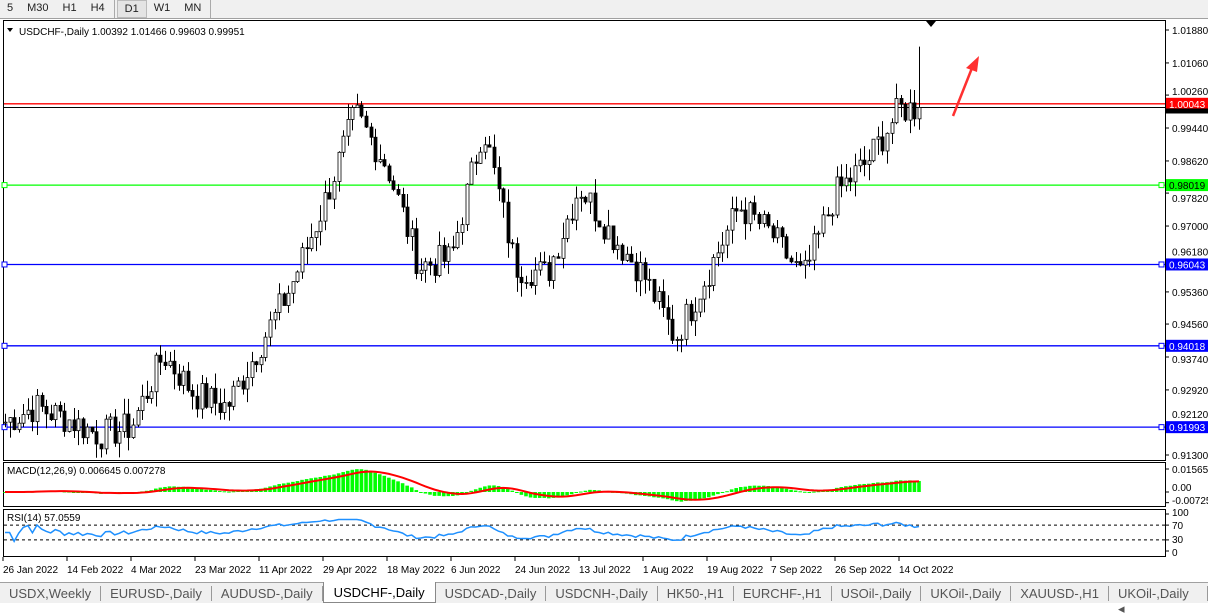 The image size is (1208, 616). Describe the element at coordinates (783, 593) in the screenshot. I see `chart-tab: EURCHF-,H1` at that location.